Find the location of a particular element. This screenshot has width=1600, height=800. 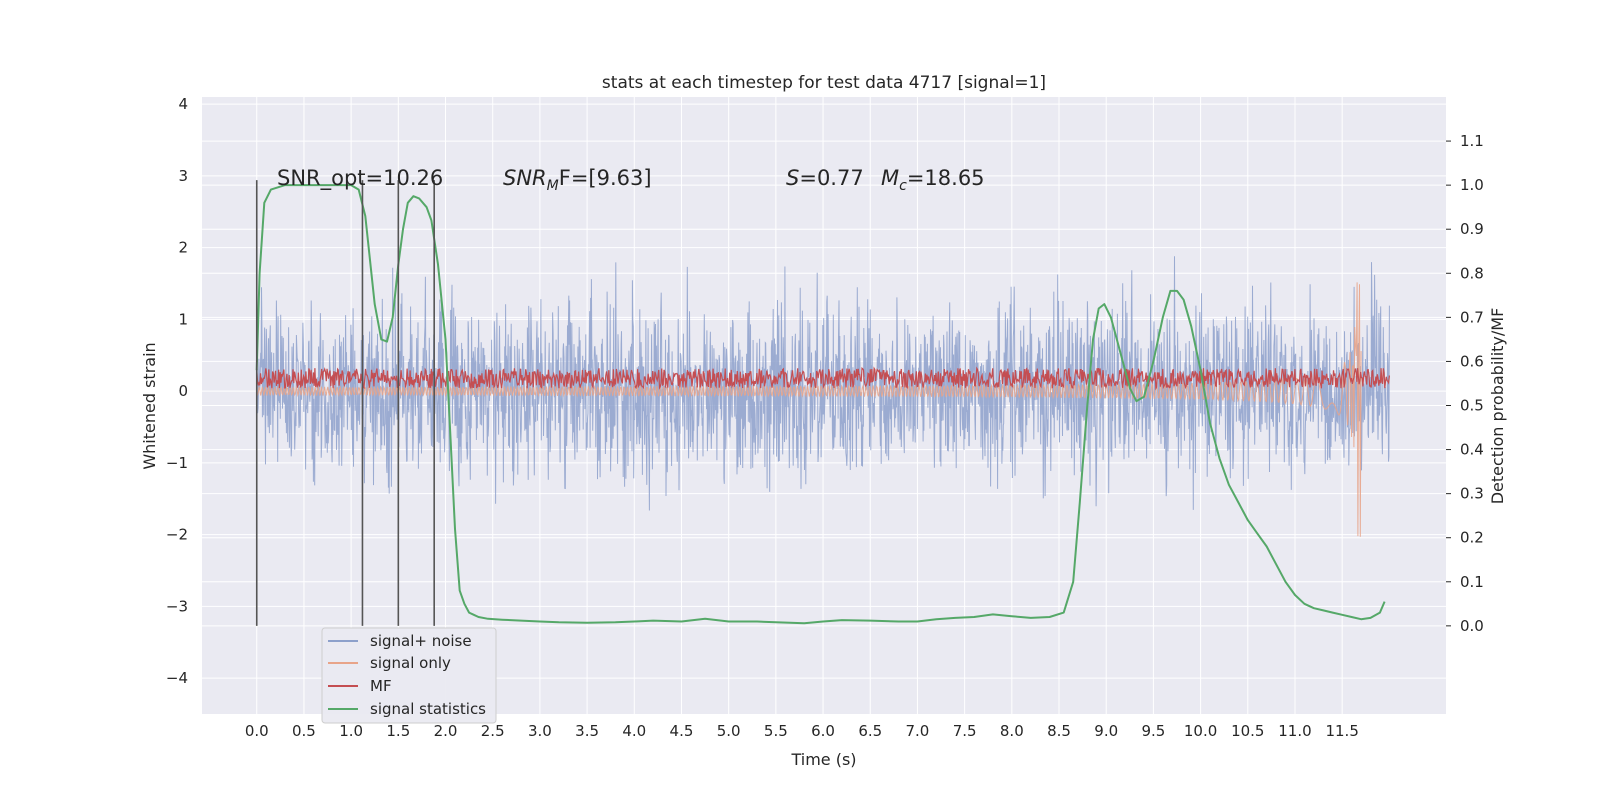

y2-tick-label: 0.3 is located at coordinates (1472, 494).